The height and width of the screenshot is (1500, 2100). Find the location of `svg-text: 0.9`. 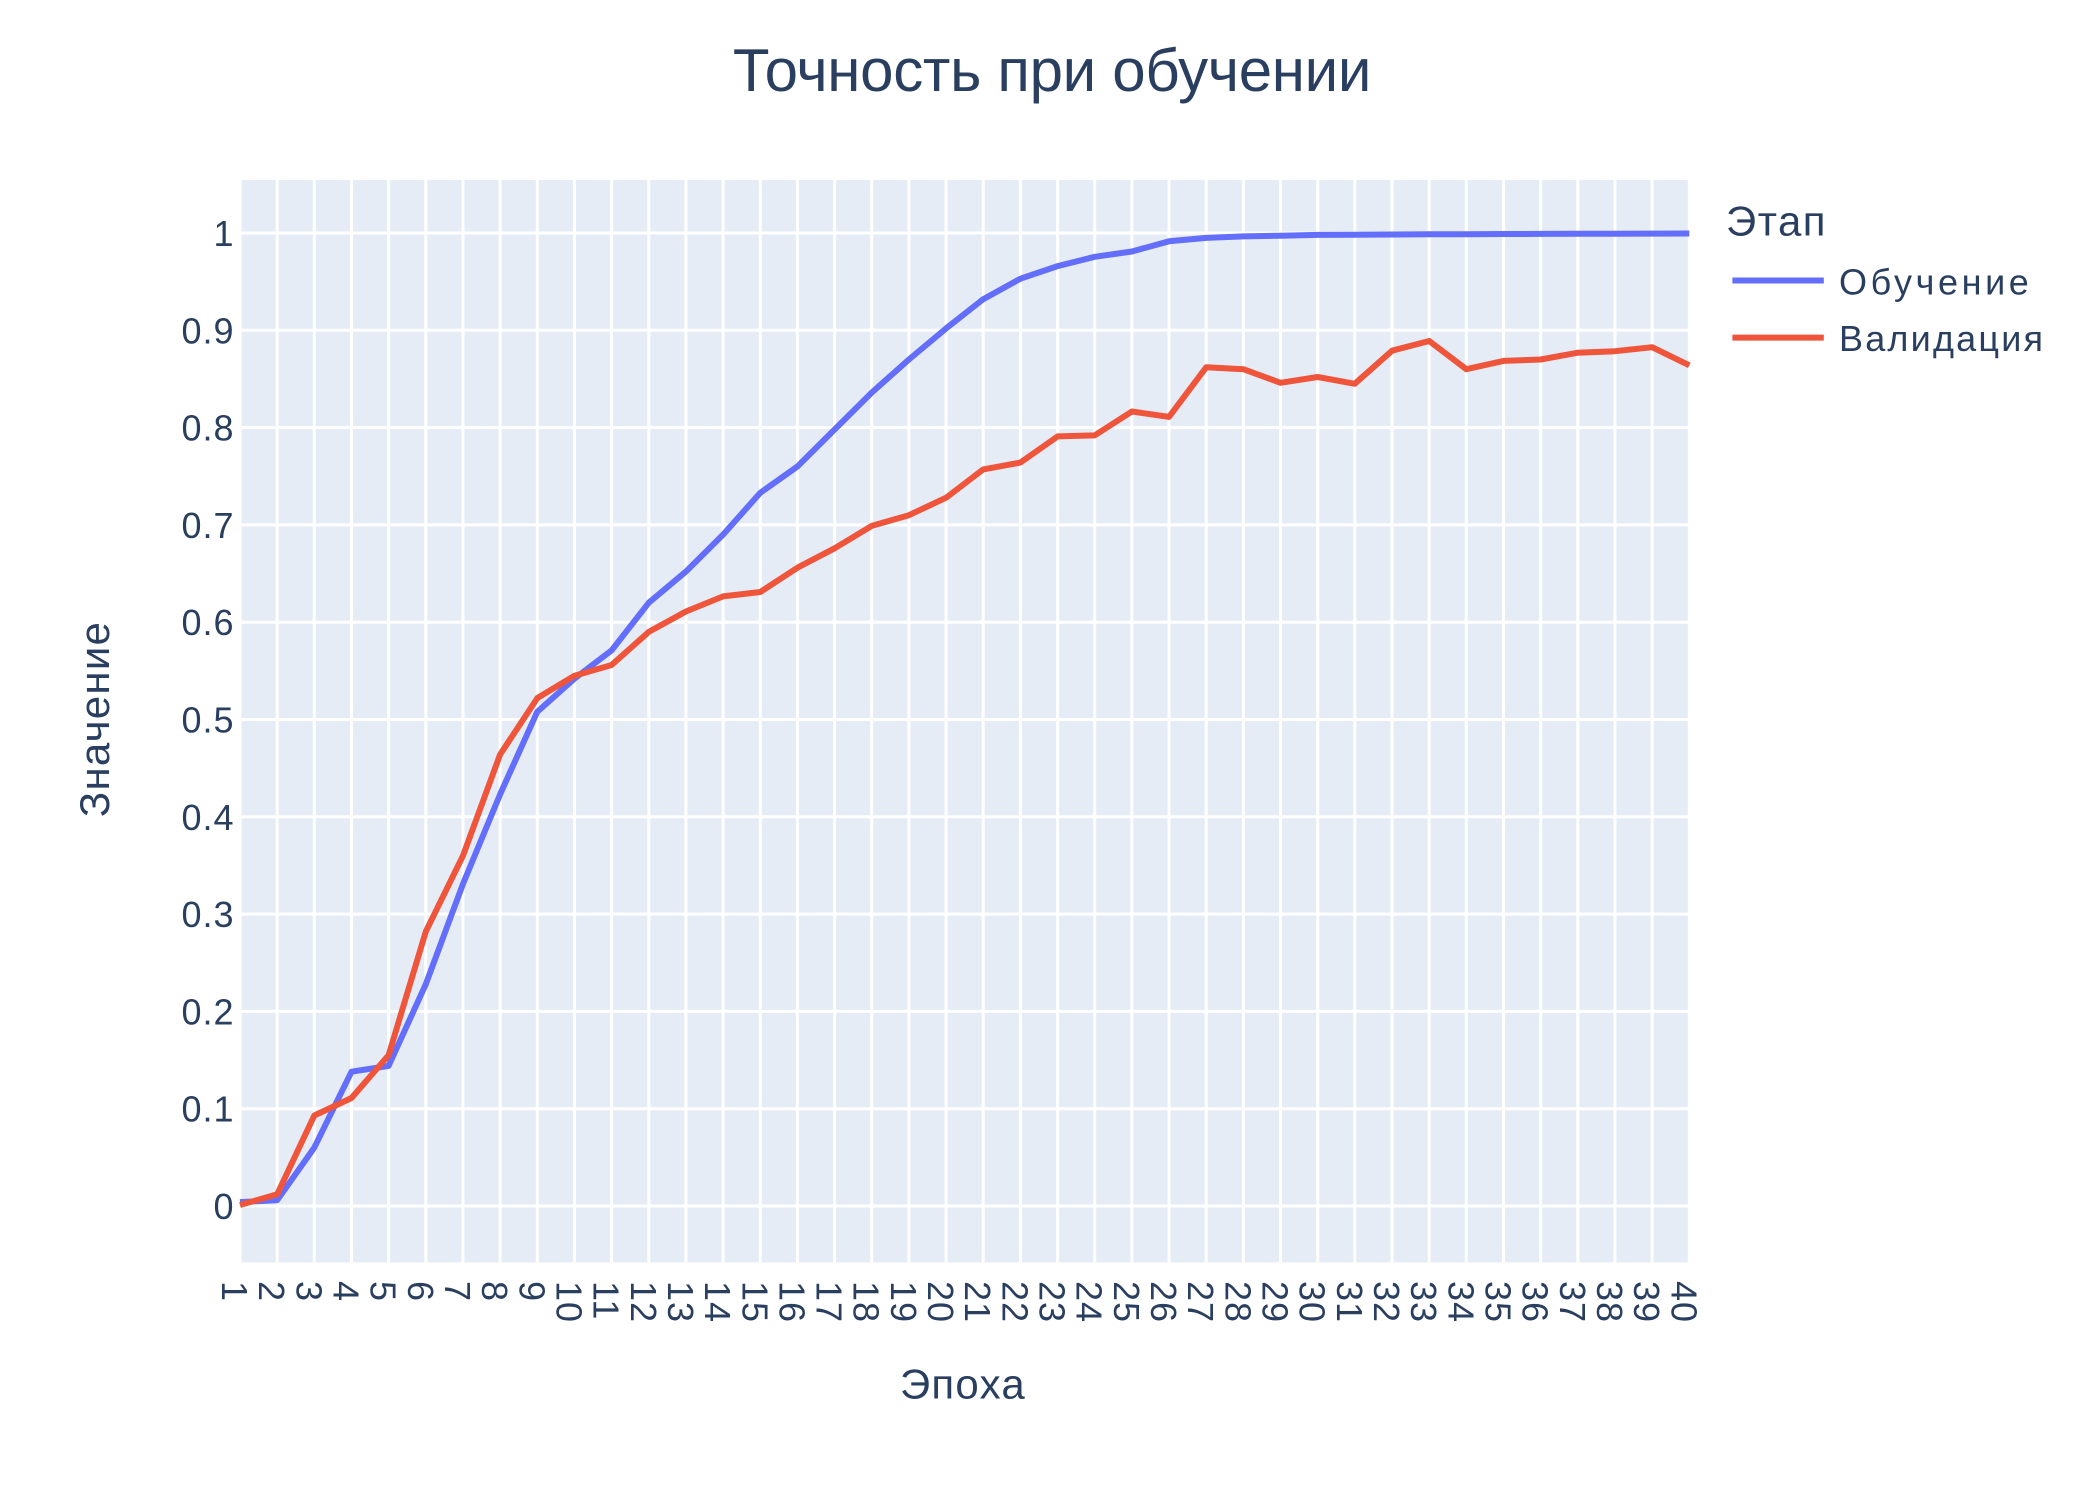

svg-text: 0.9 is located at coordinates (207, 330).